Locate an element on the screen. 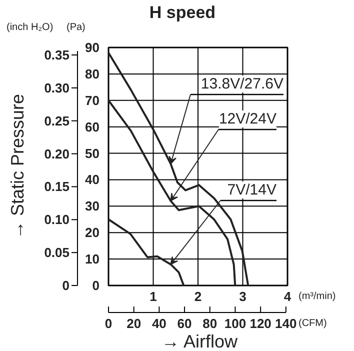  y2-tick-label: 90 is located at coordinates (92, 47).